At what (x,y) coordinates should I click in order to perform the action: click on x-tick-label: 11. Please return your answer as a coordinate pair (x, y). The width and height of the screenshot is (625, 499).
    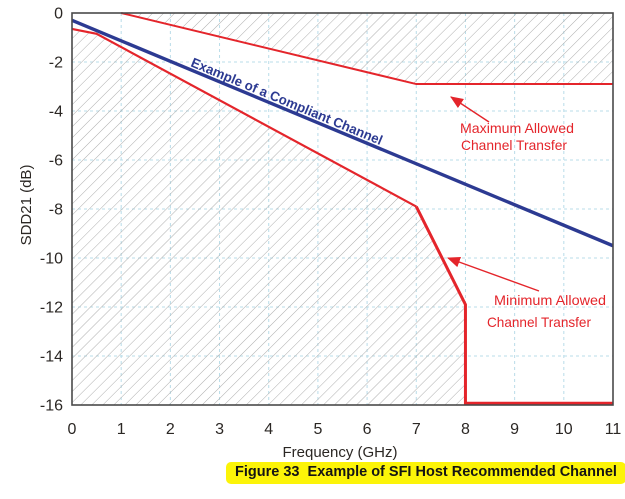
    Looking at the image, I should click on (613, 429).